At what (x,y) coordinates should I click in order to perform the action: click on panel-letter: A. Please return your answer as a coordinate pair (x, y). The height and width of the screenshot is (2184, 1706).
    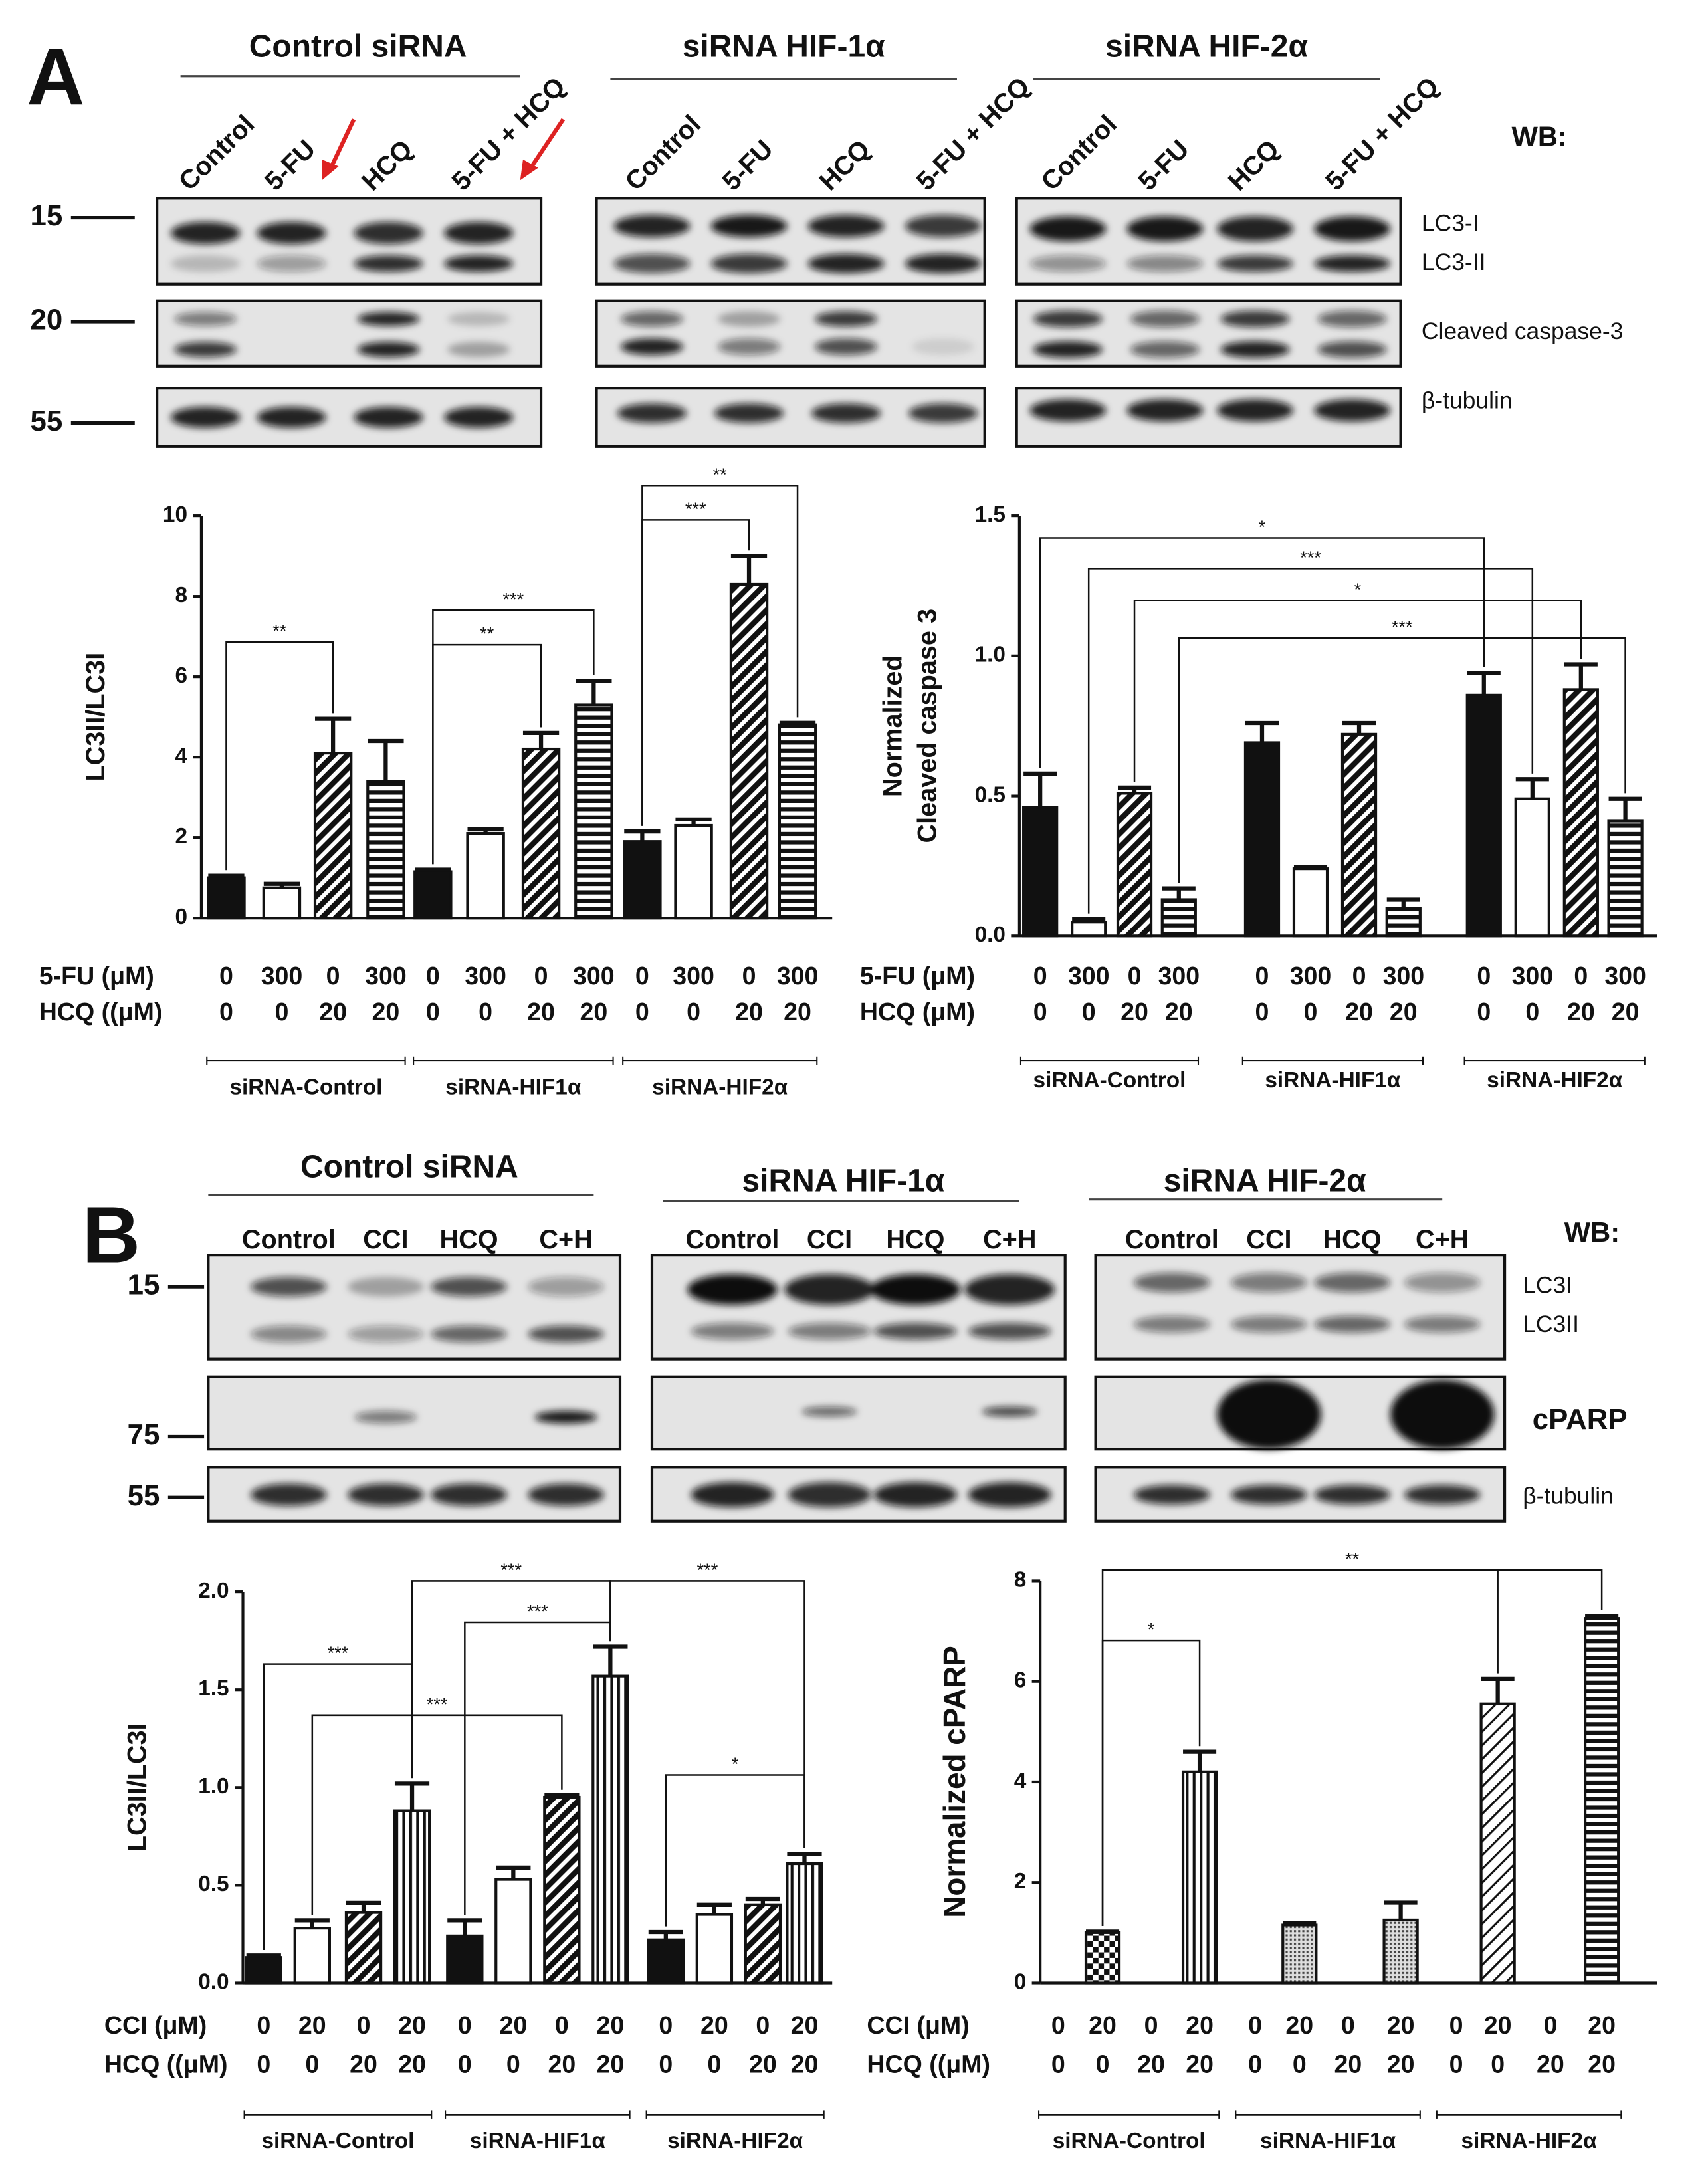
    Looking at the image, I should click on (55, 76).